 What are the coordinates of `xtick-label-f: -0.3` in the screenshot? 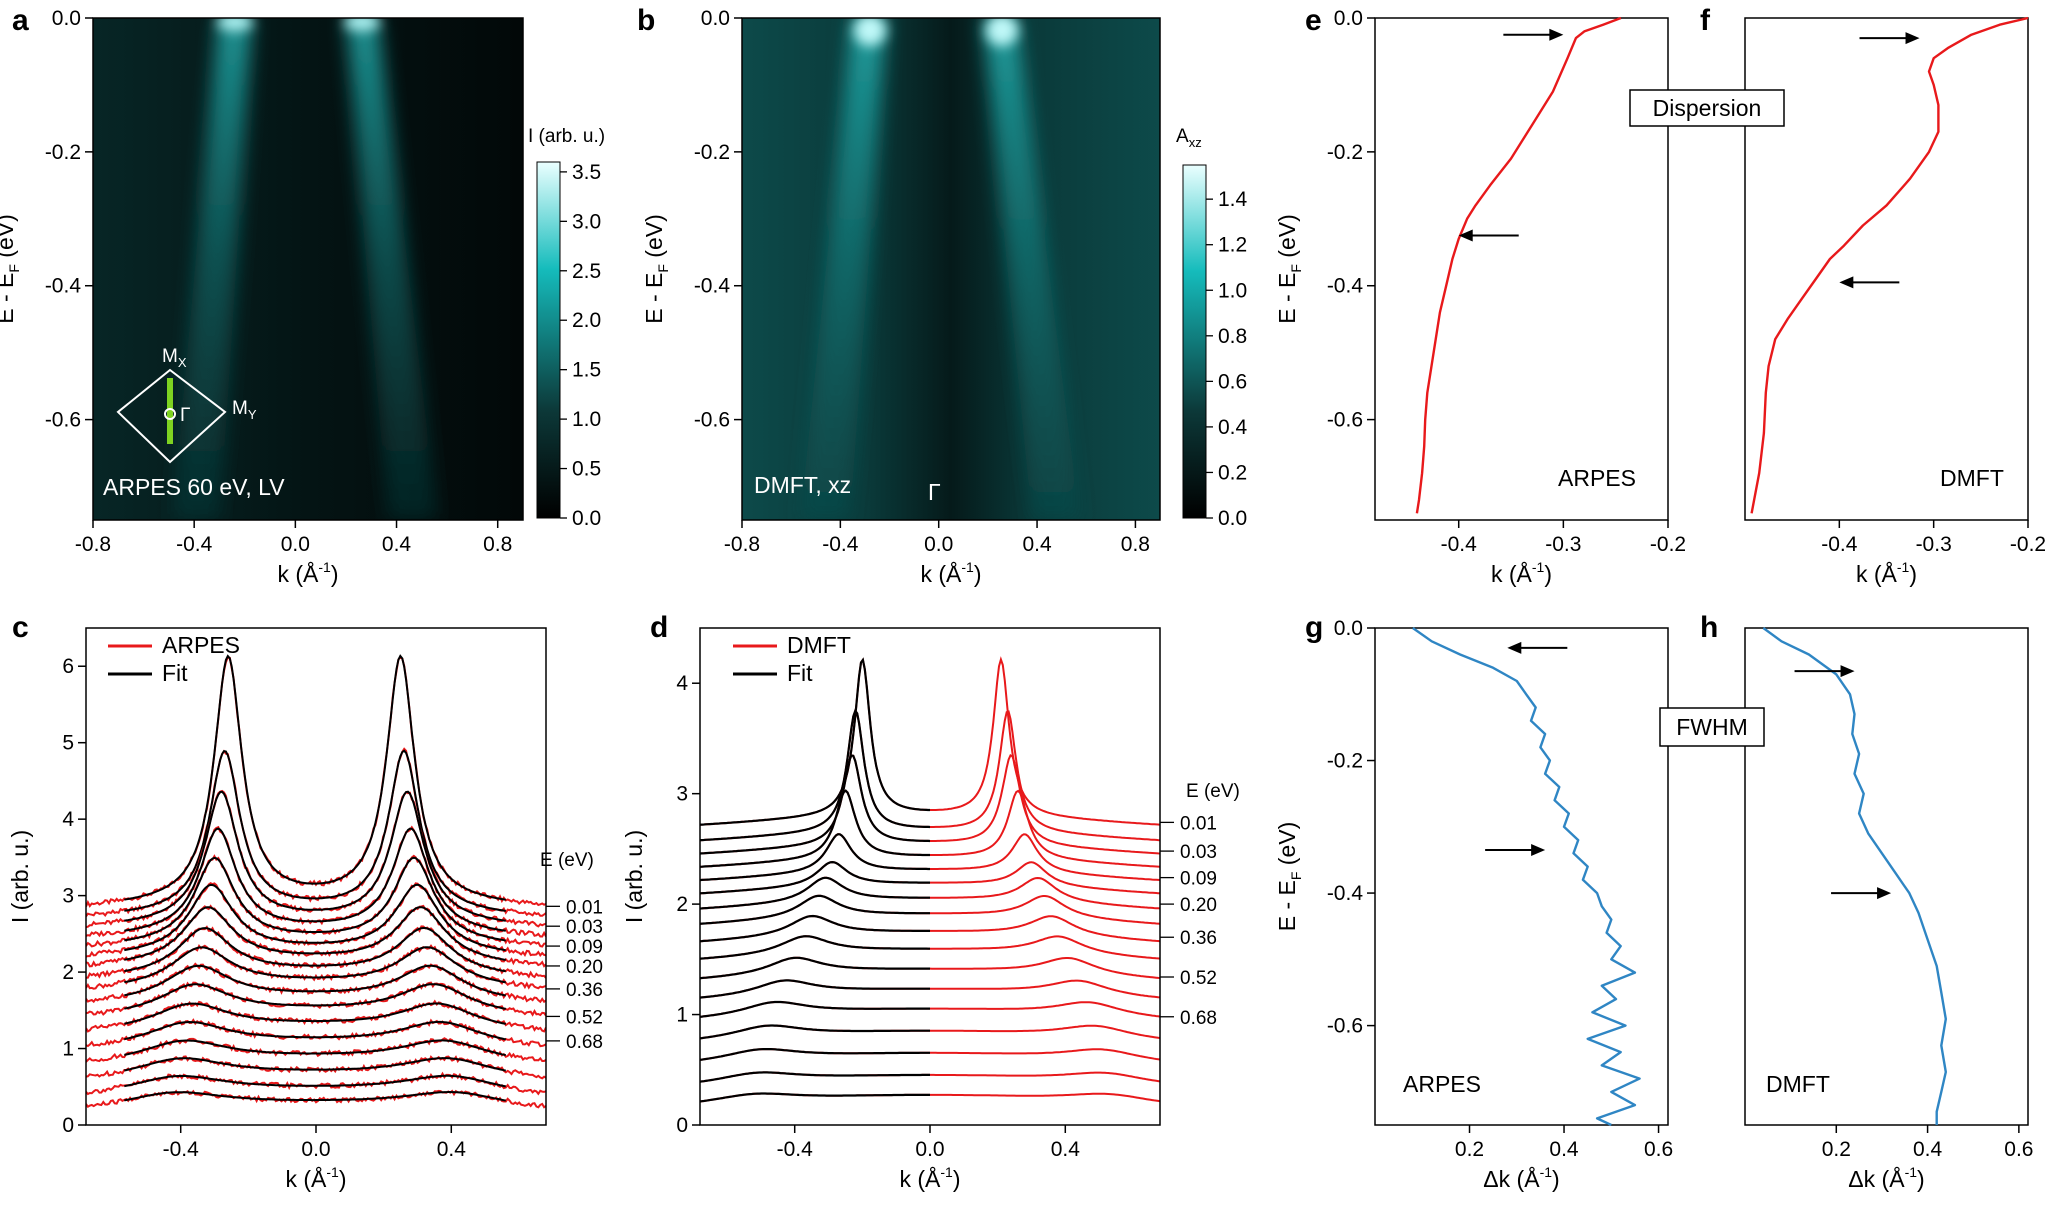 It's located at (1934, 544).